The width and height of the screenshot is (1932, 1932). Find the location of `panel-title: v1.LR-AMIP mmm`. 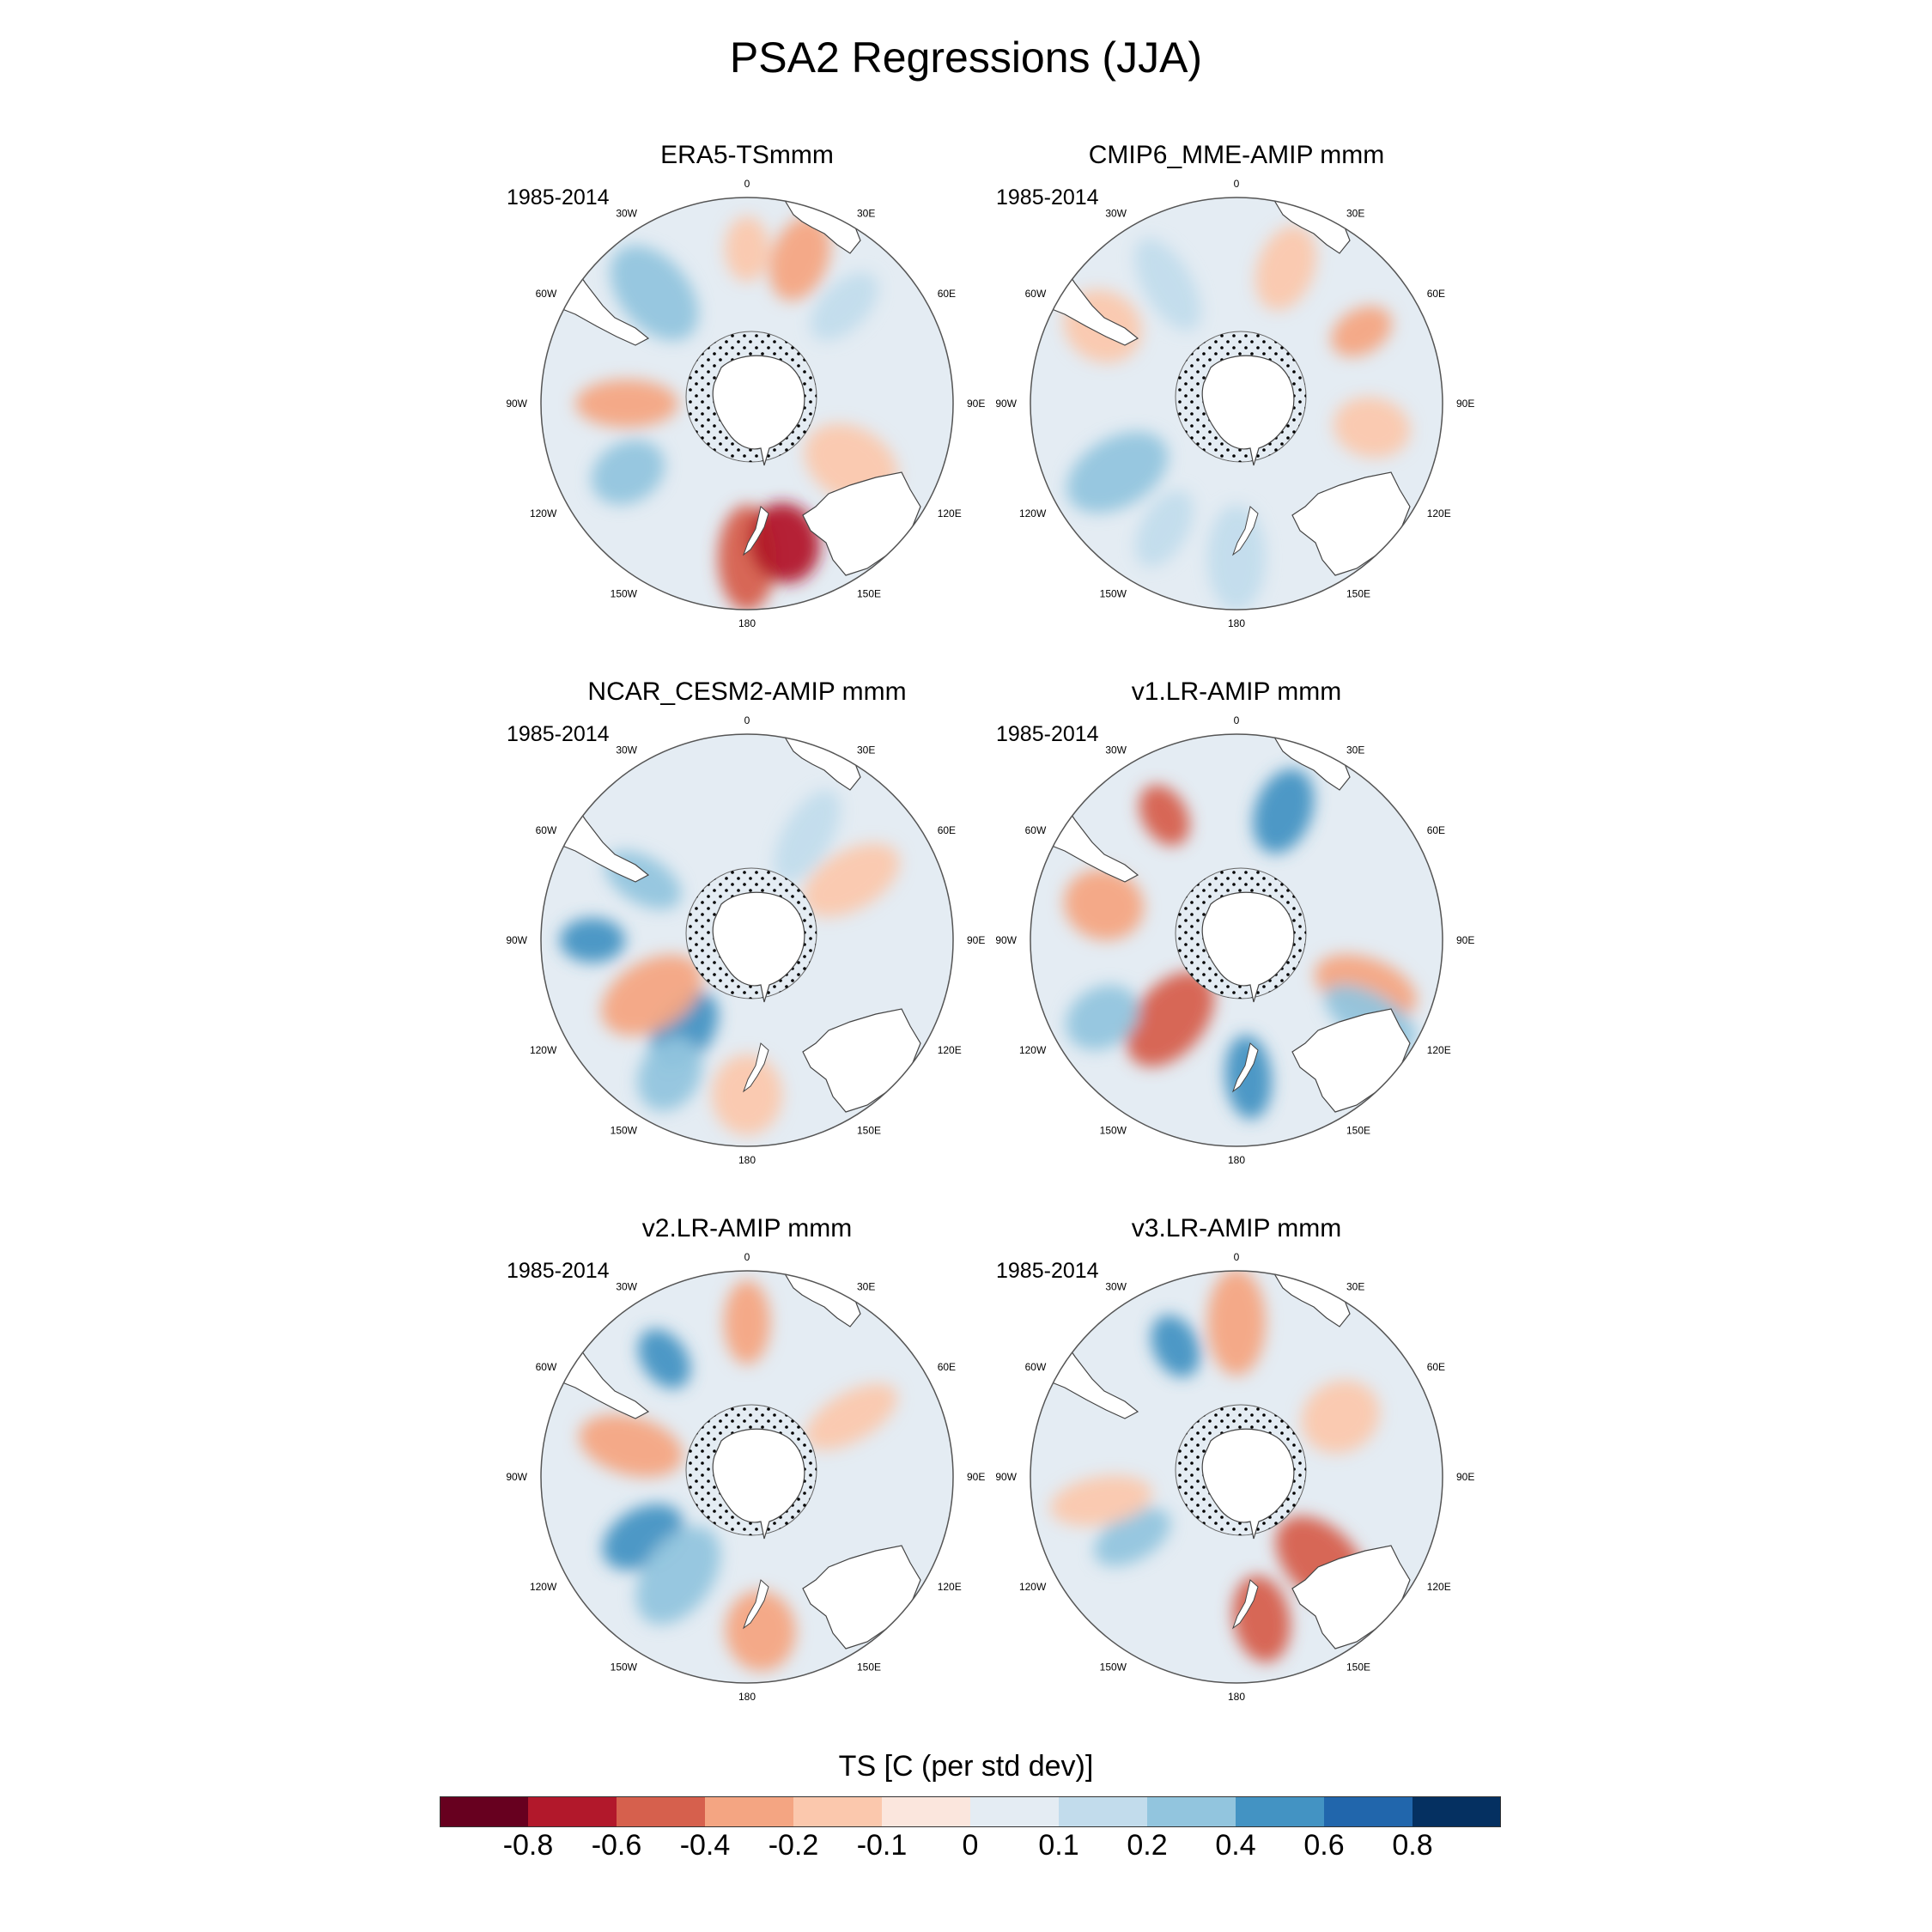

panel-title: v1.LR-AMIP mmm is located at coordinates (1236, 691).